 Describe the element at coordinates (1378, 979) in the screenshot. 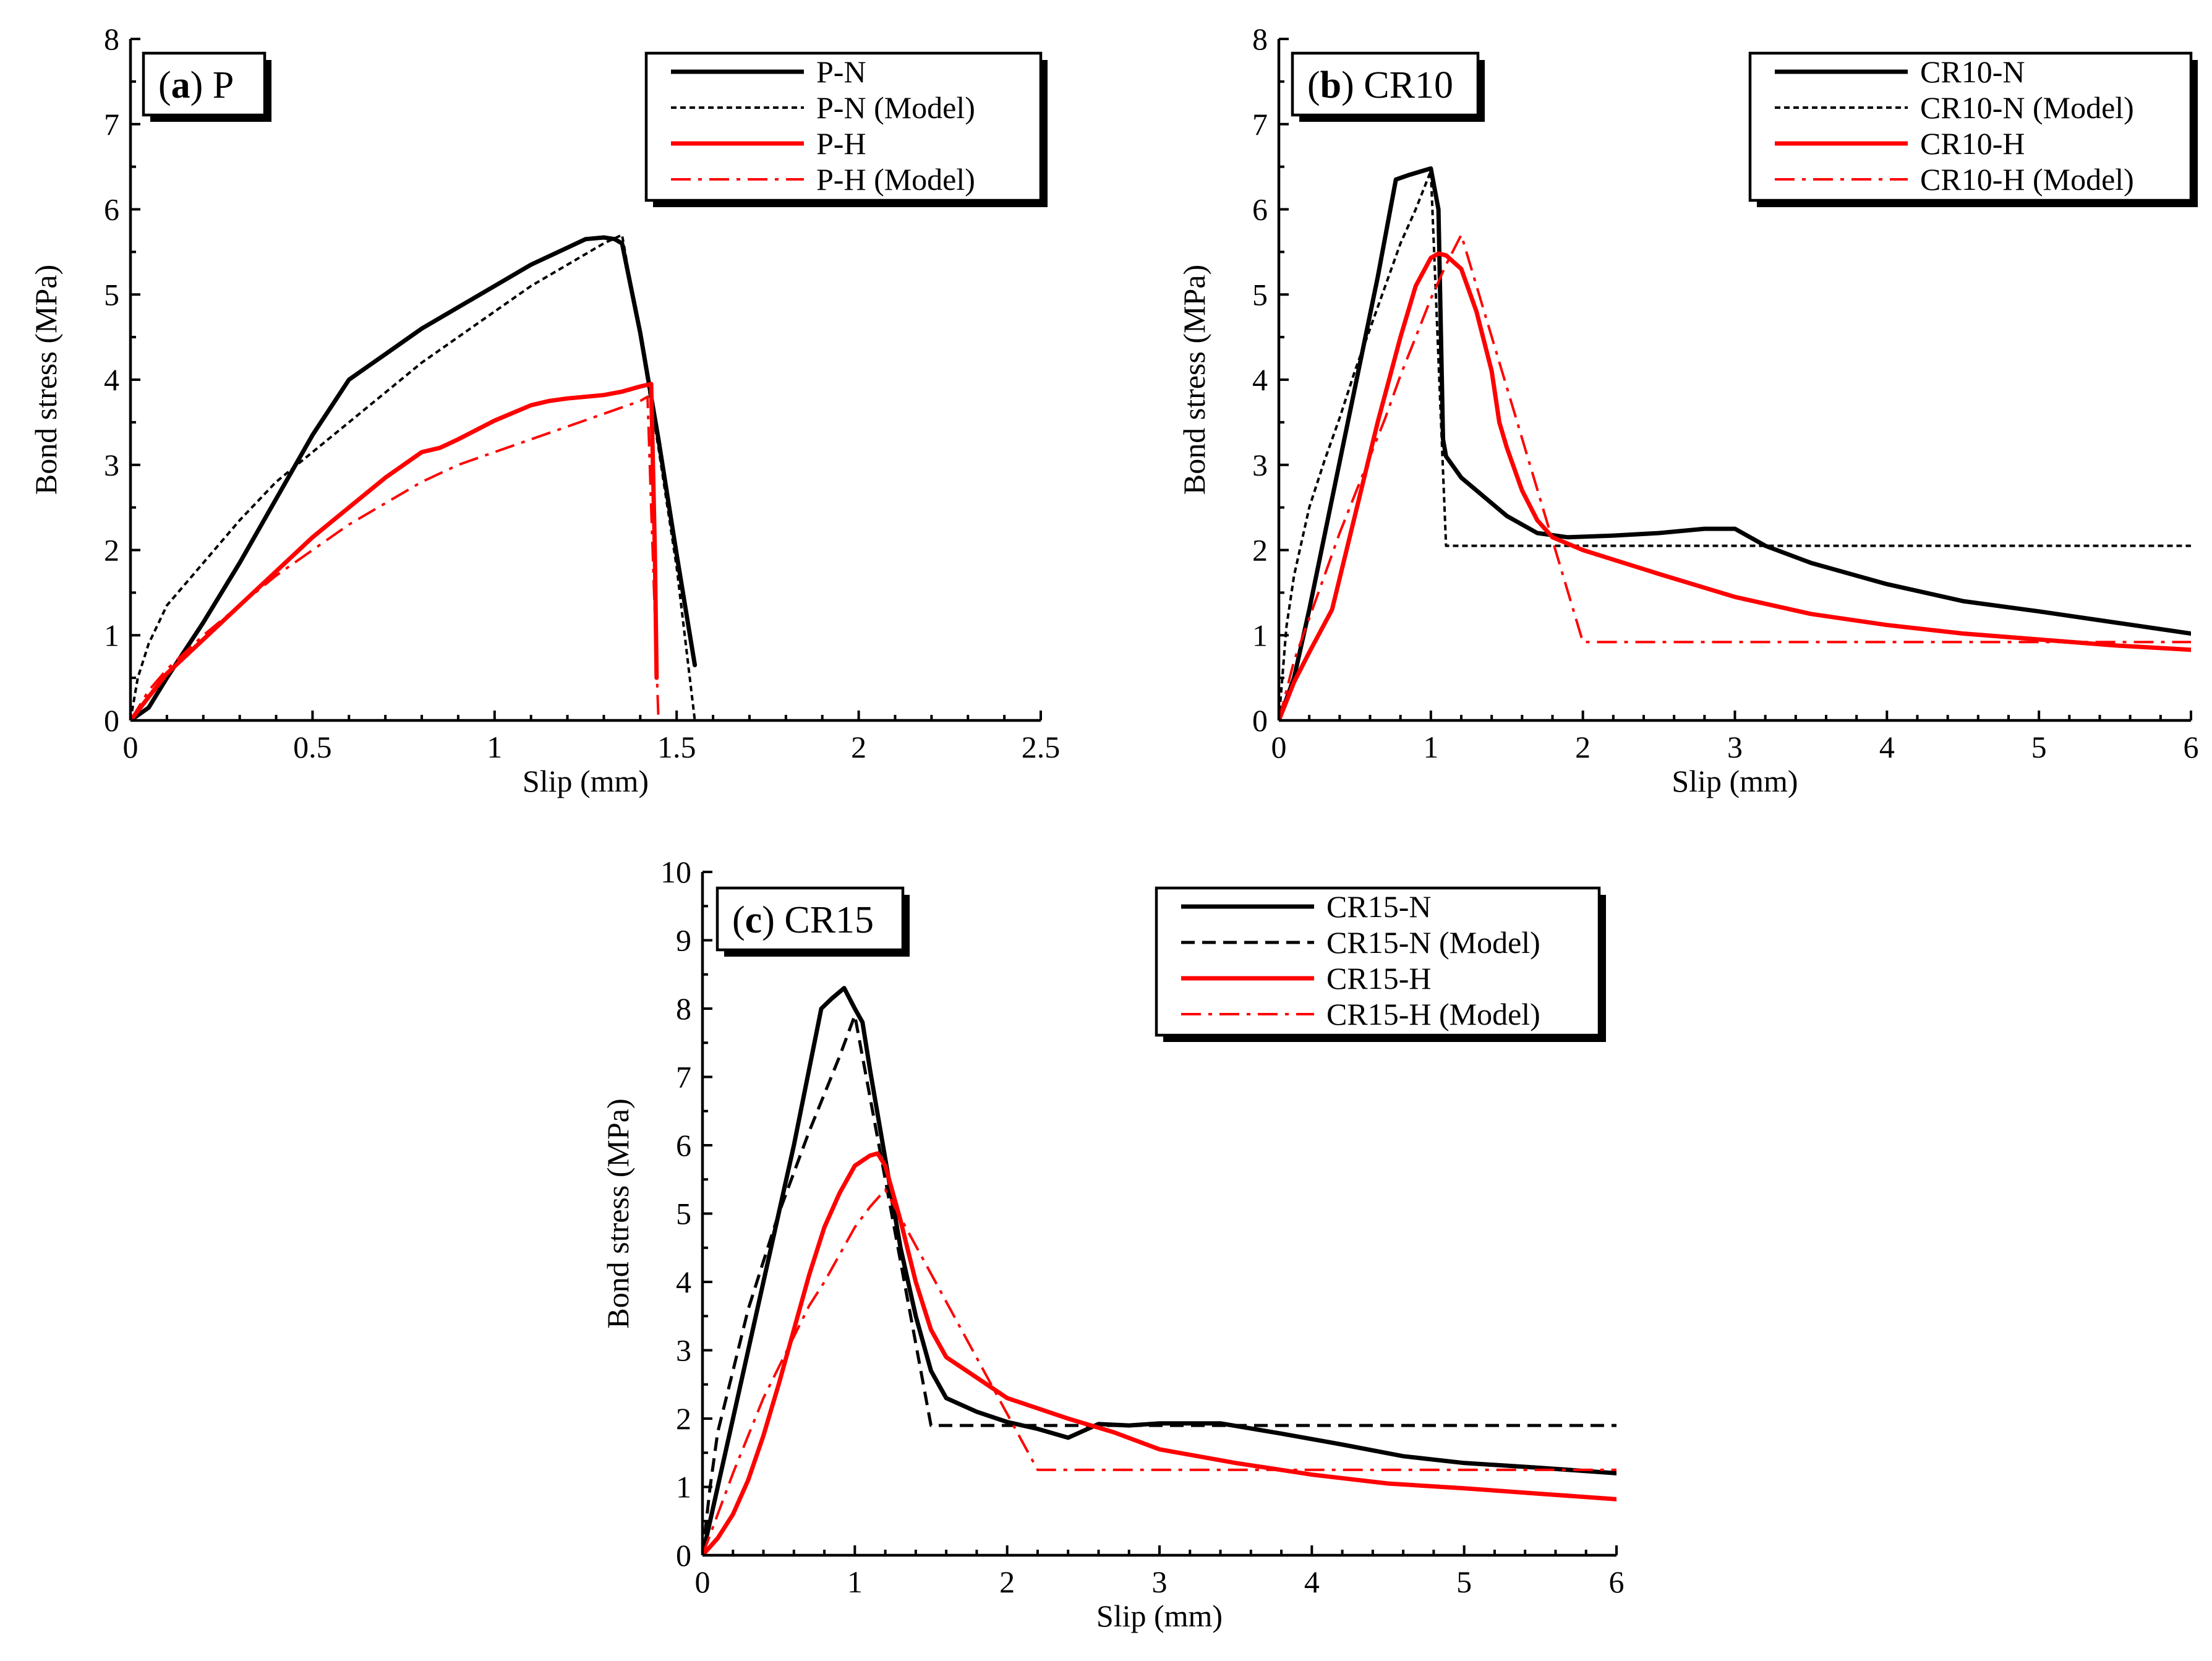

I see `legend-label: CR15-H` at that location.